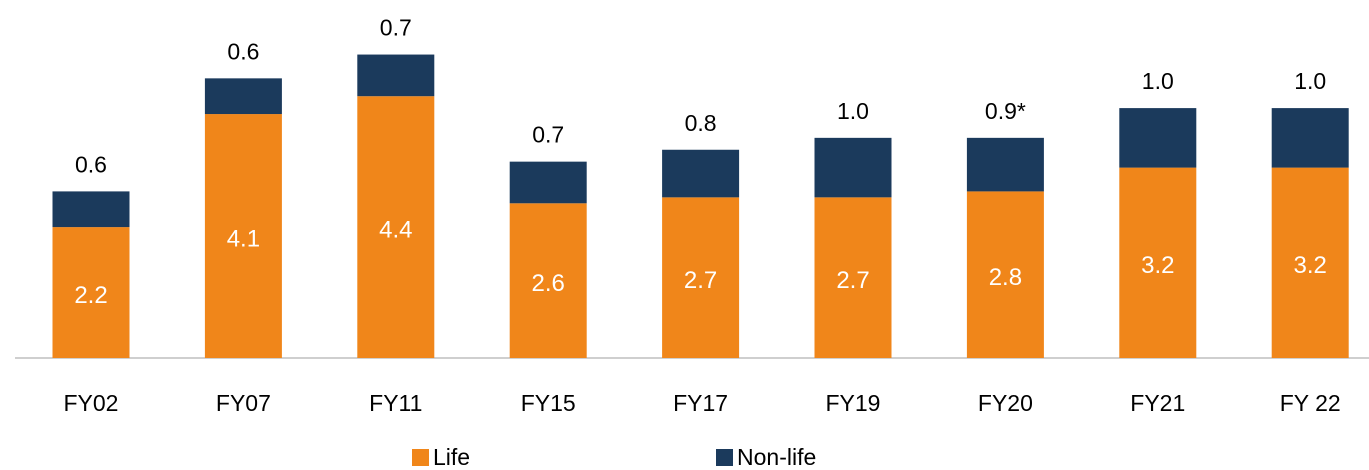 Image resolution: width=1369 pixels, height=470 pixels. Describe the element at coordinates (1005, 403) in the screenshot. I see `x-tick-label: FY20` at that location.